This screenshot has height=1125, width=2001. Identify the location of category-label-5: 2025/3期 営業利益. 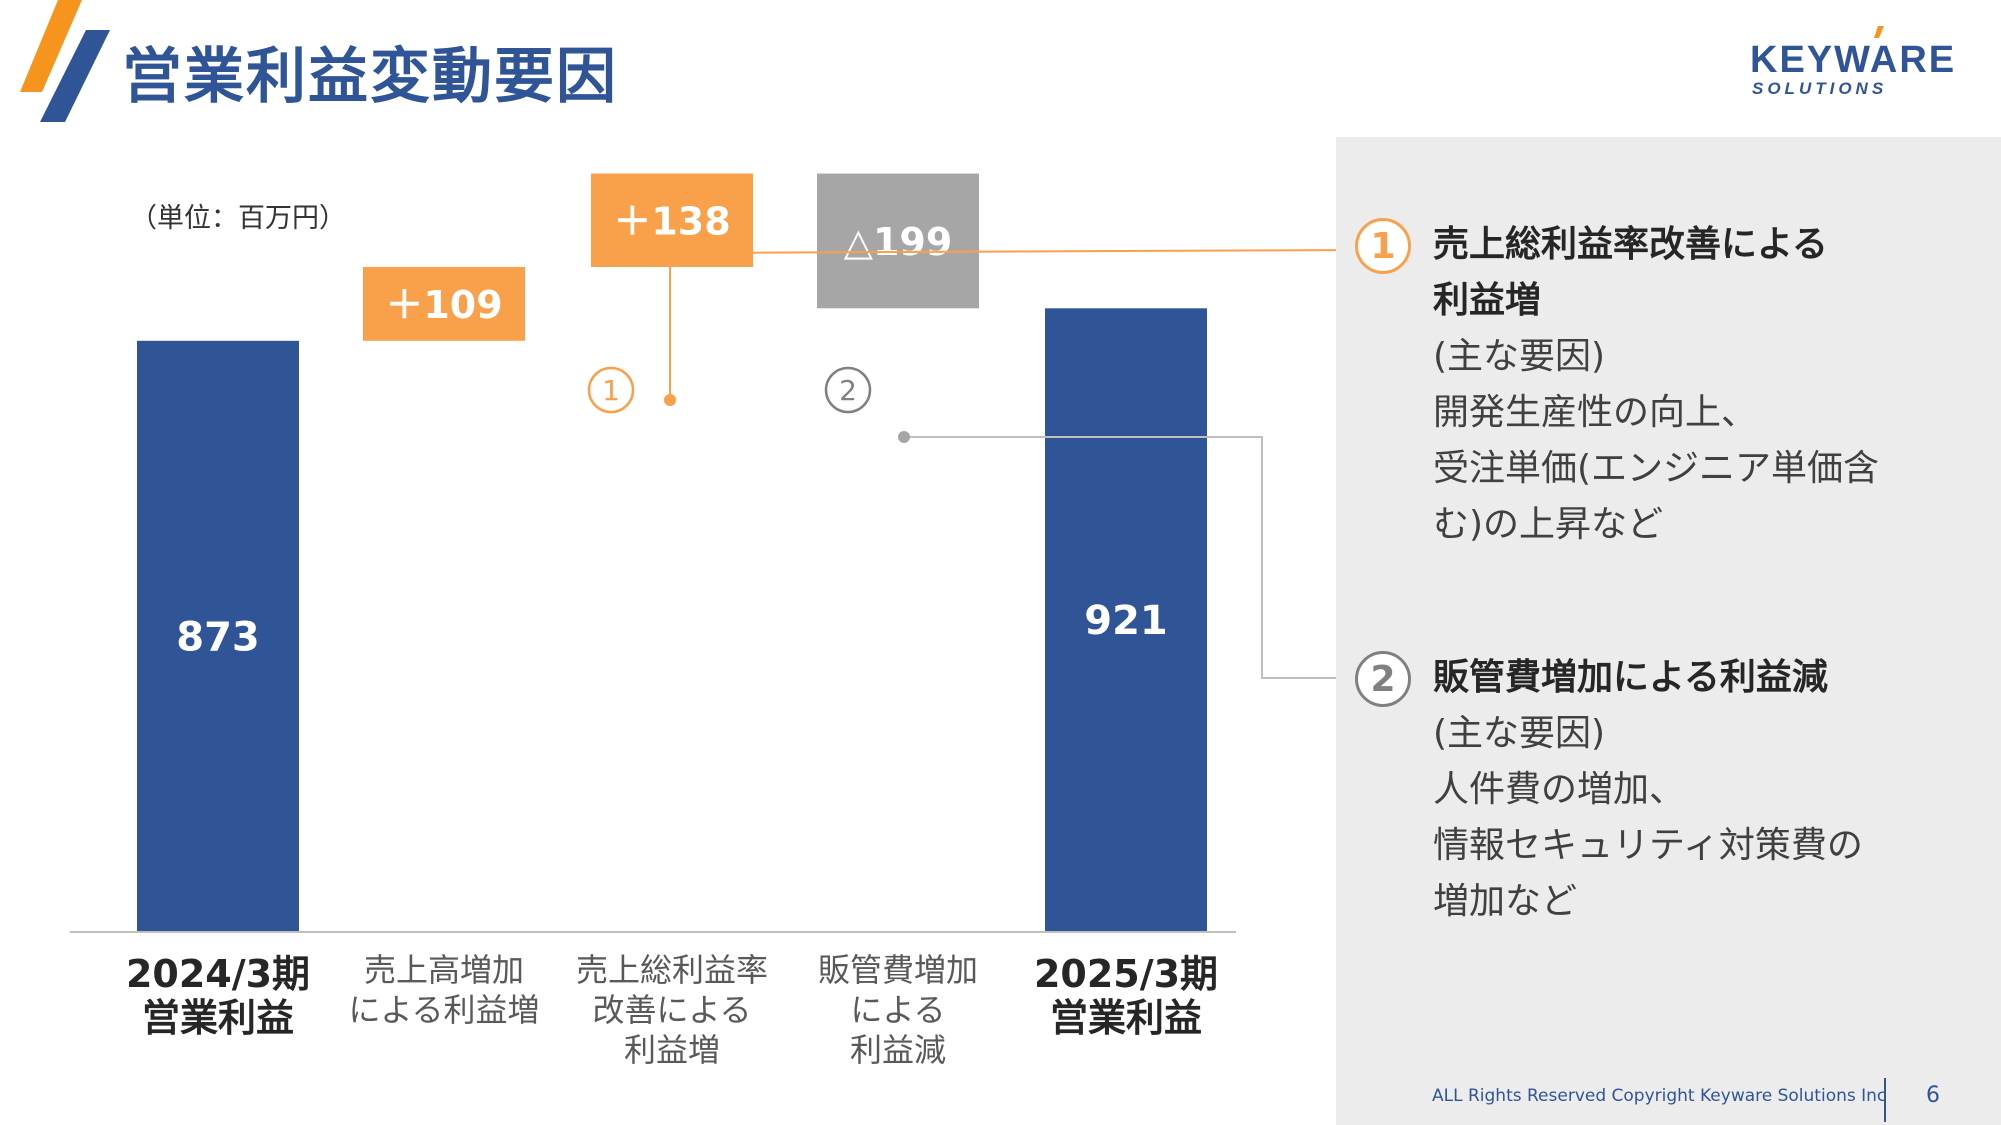
(1126, 996).